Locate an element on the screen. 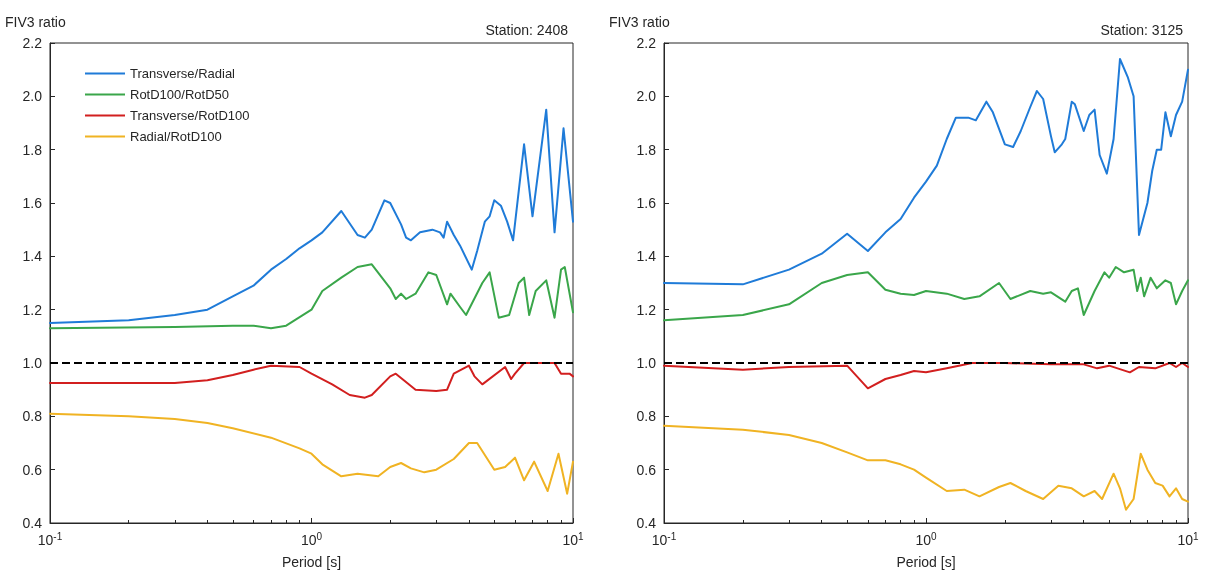 Image resolution: width=1208 pixels, height=587 pixels. chart-title: Station: 3125 is located at coordinates (1142, 30).